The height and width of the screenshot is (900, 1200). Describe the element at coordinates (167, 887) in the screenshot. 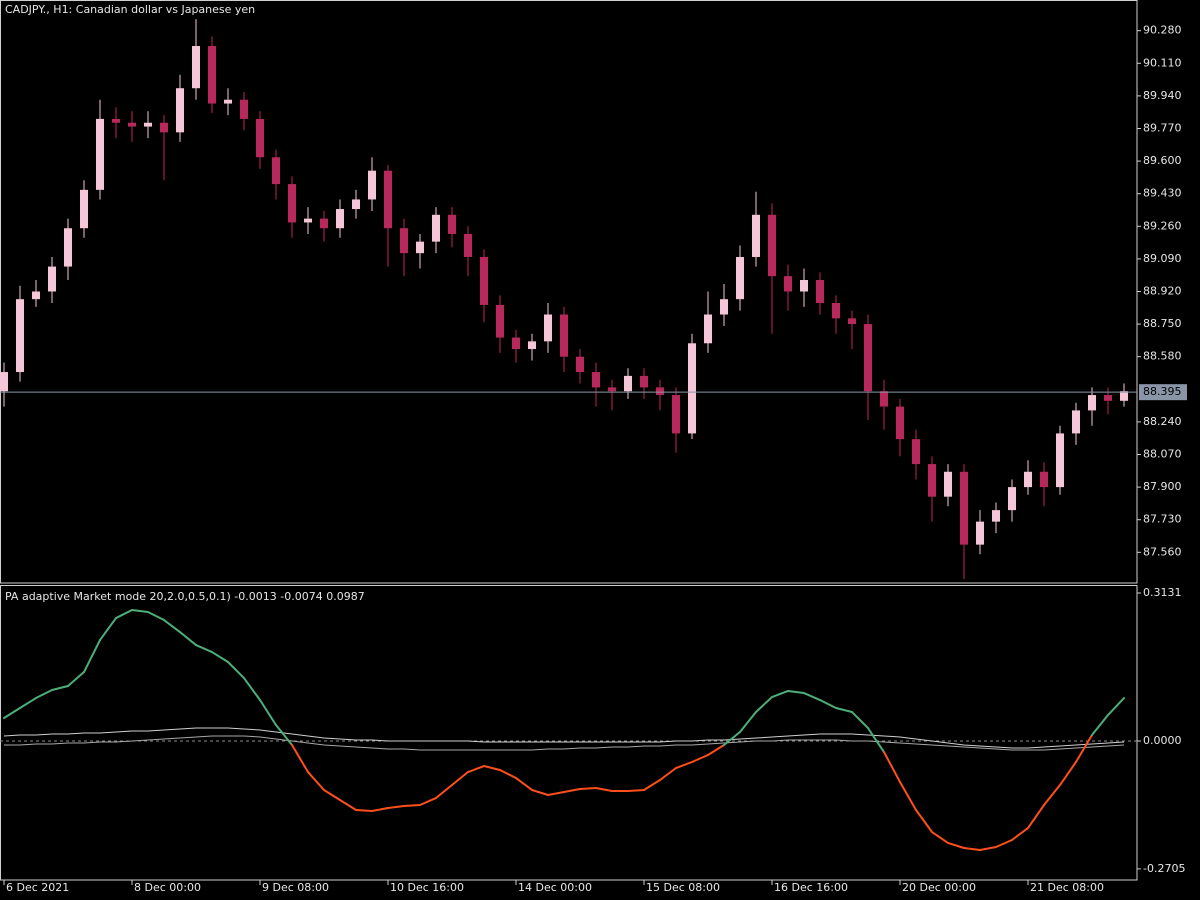

I see `x-tick-label: 8 Dec 00:00` at that location.